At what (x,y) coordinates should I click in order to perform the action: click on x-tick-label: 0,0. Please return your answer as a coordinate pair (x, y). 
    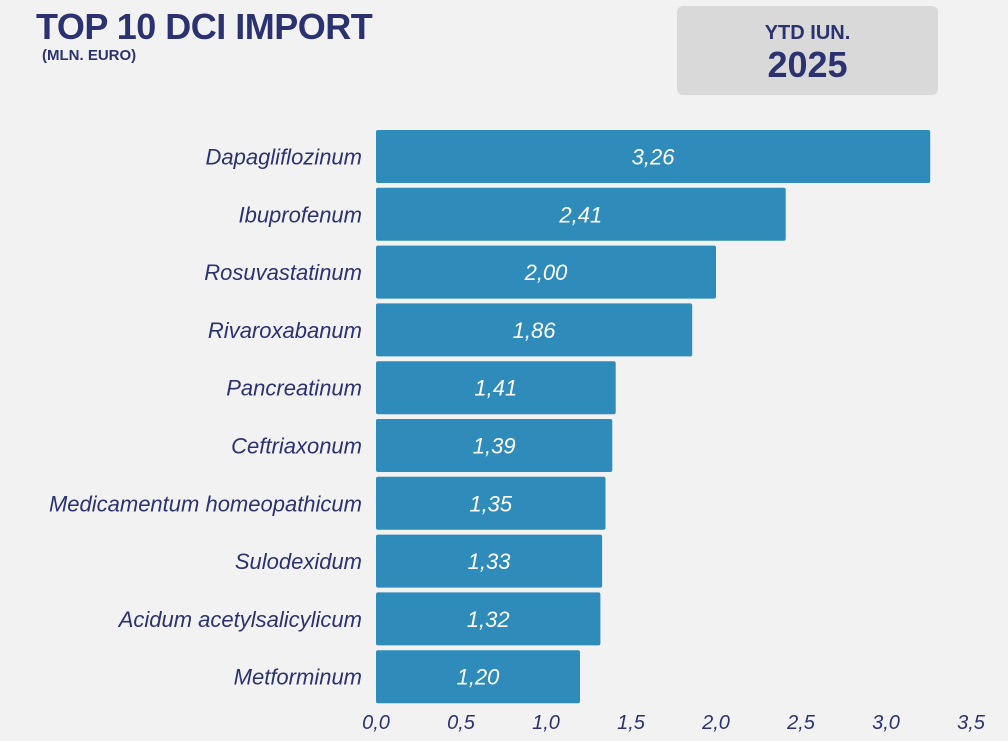
    Looking at the image, I should click on (376, 723).